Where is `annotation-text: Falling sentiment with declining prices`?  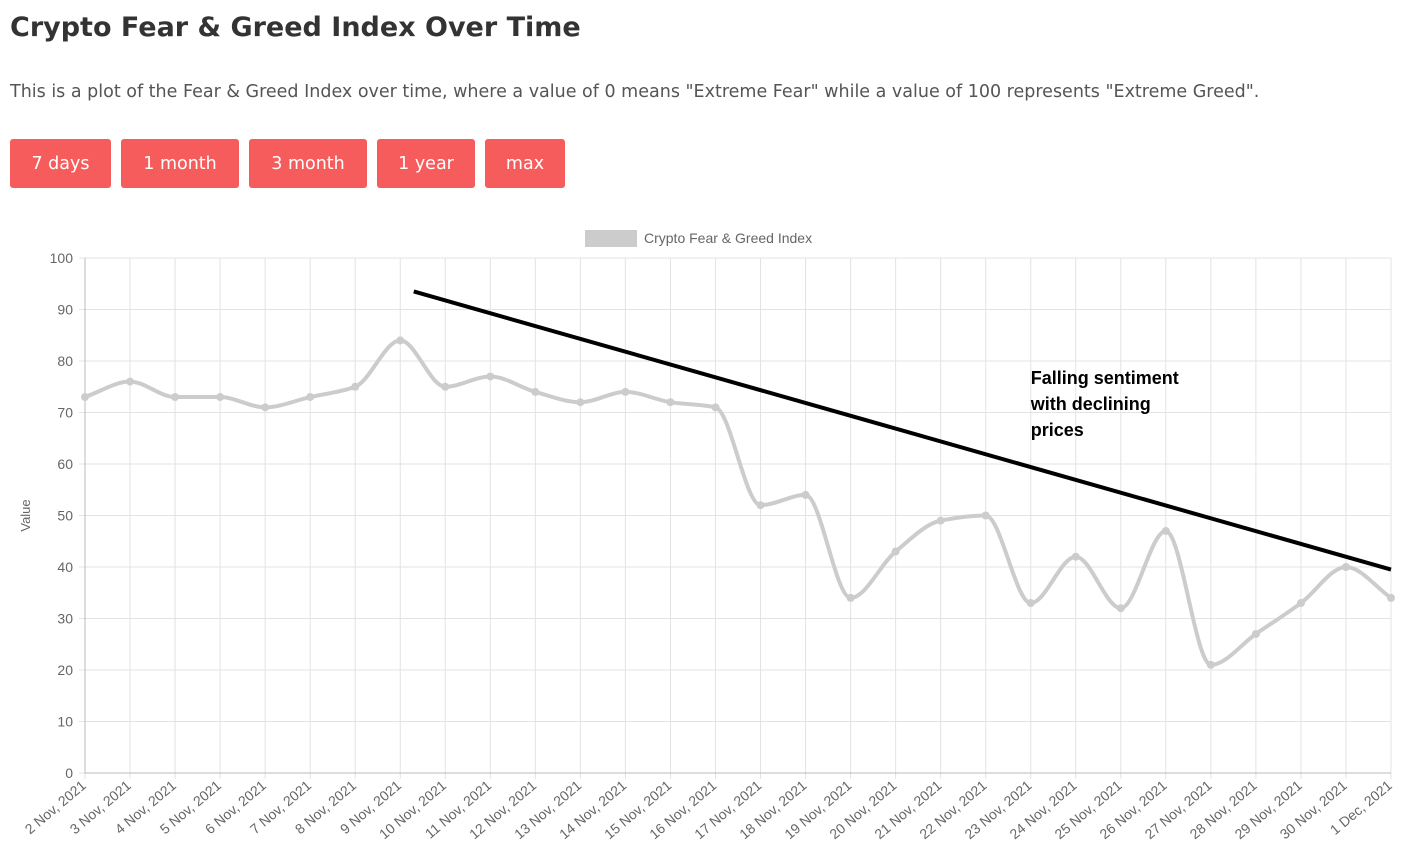
annotation-text: Falling sentiment with declining prices is located at coordinates (1104, 404).